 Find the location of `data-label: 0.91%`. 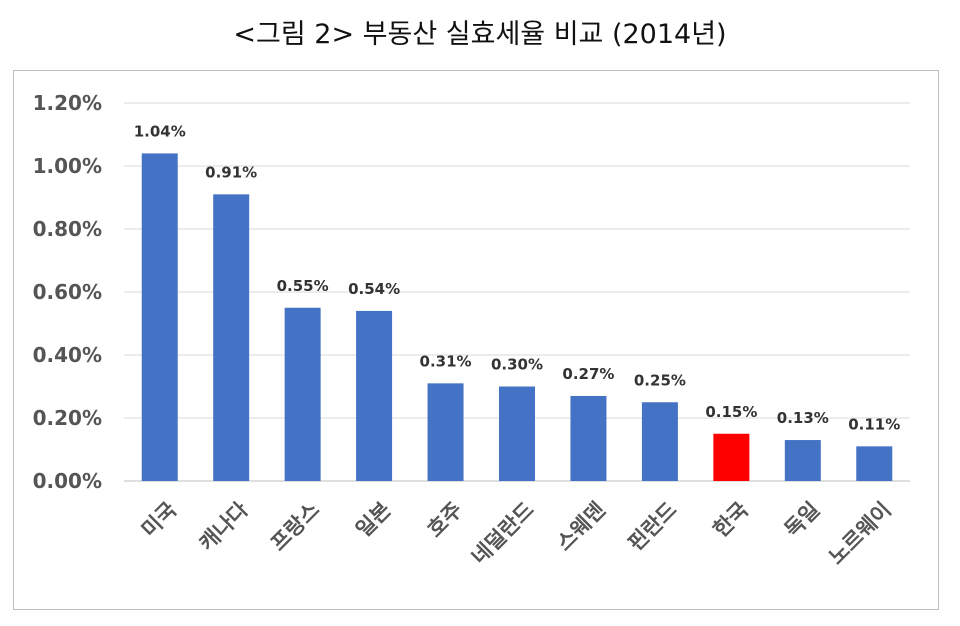

data-label: 0.91% is located at coordinates (231, 172).